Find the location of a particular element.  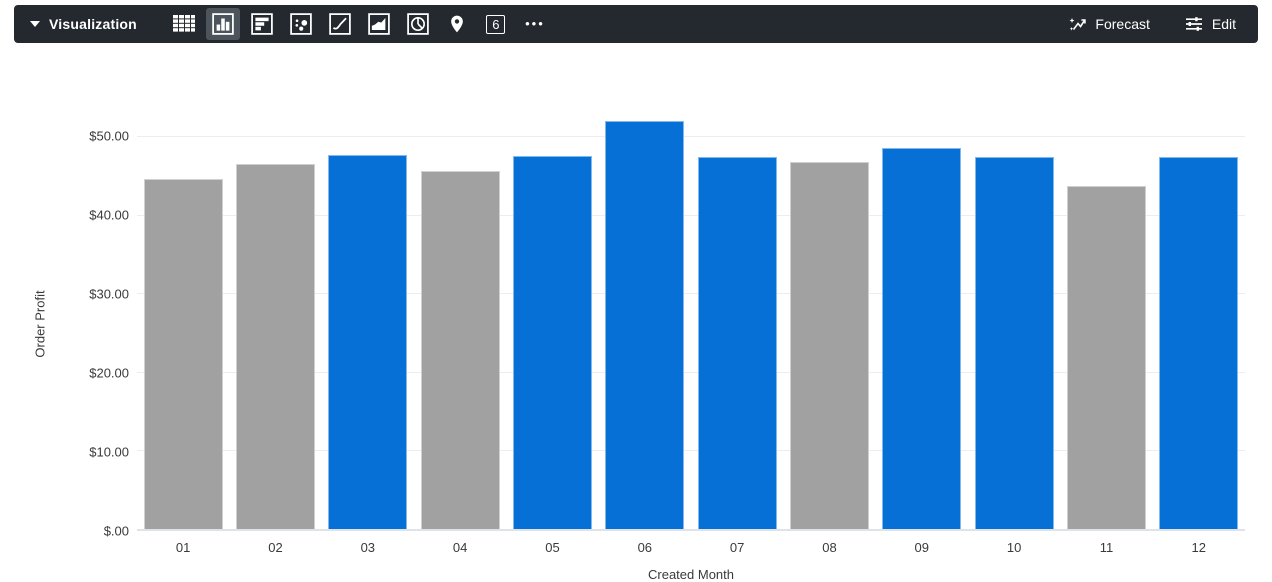

x-tick-label: 07 is located at coordinates (737, 547).